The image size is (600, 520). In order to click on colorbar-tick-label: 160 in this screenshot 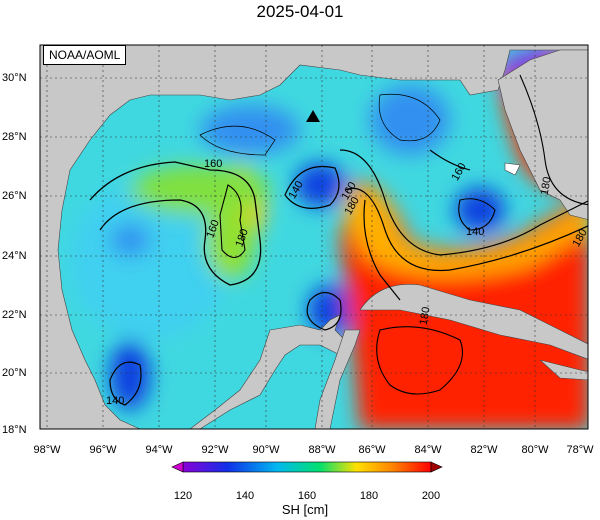, I will do `click(307, 496)`.